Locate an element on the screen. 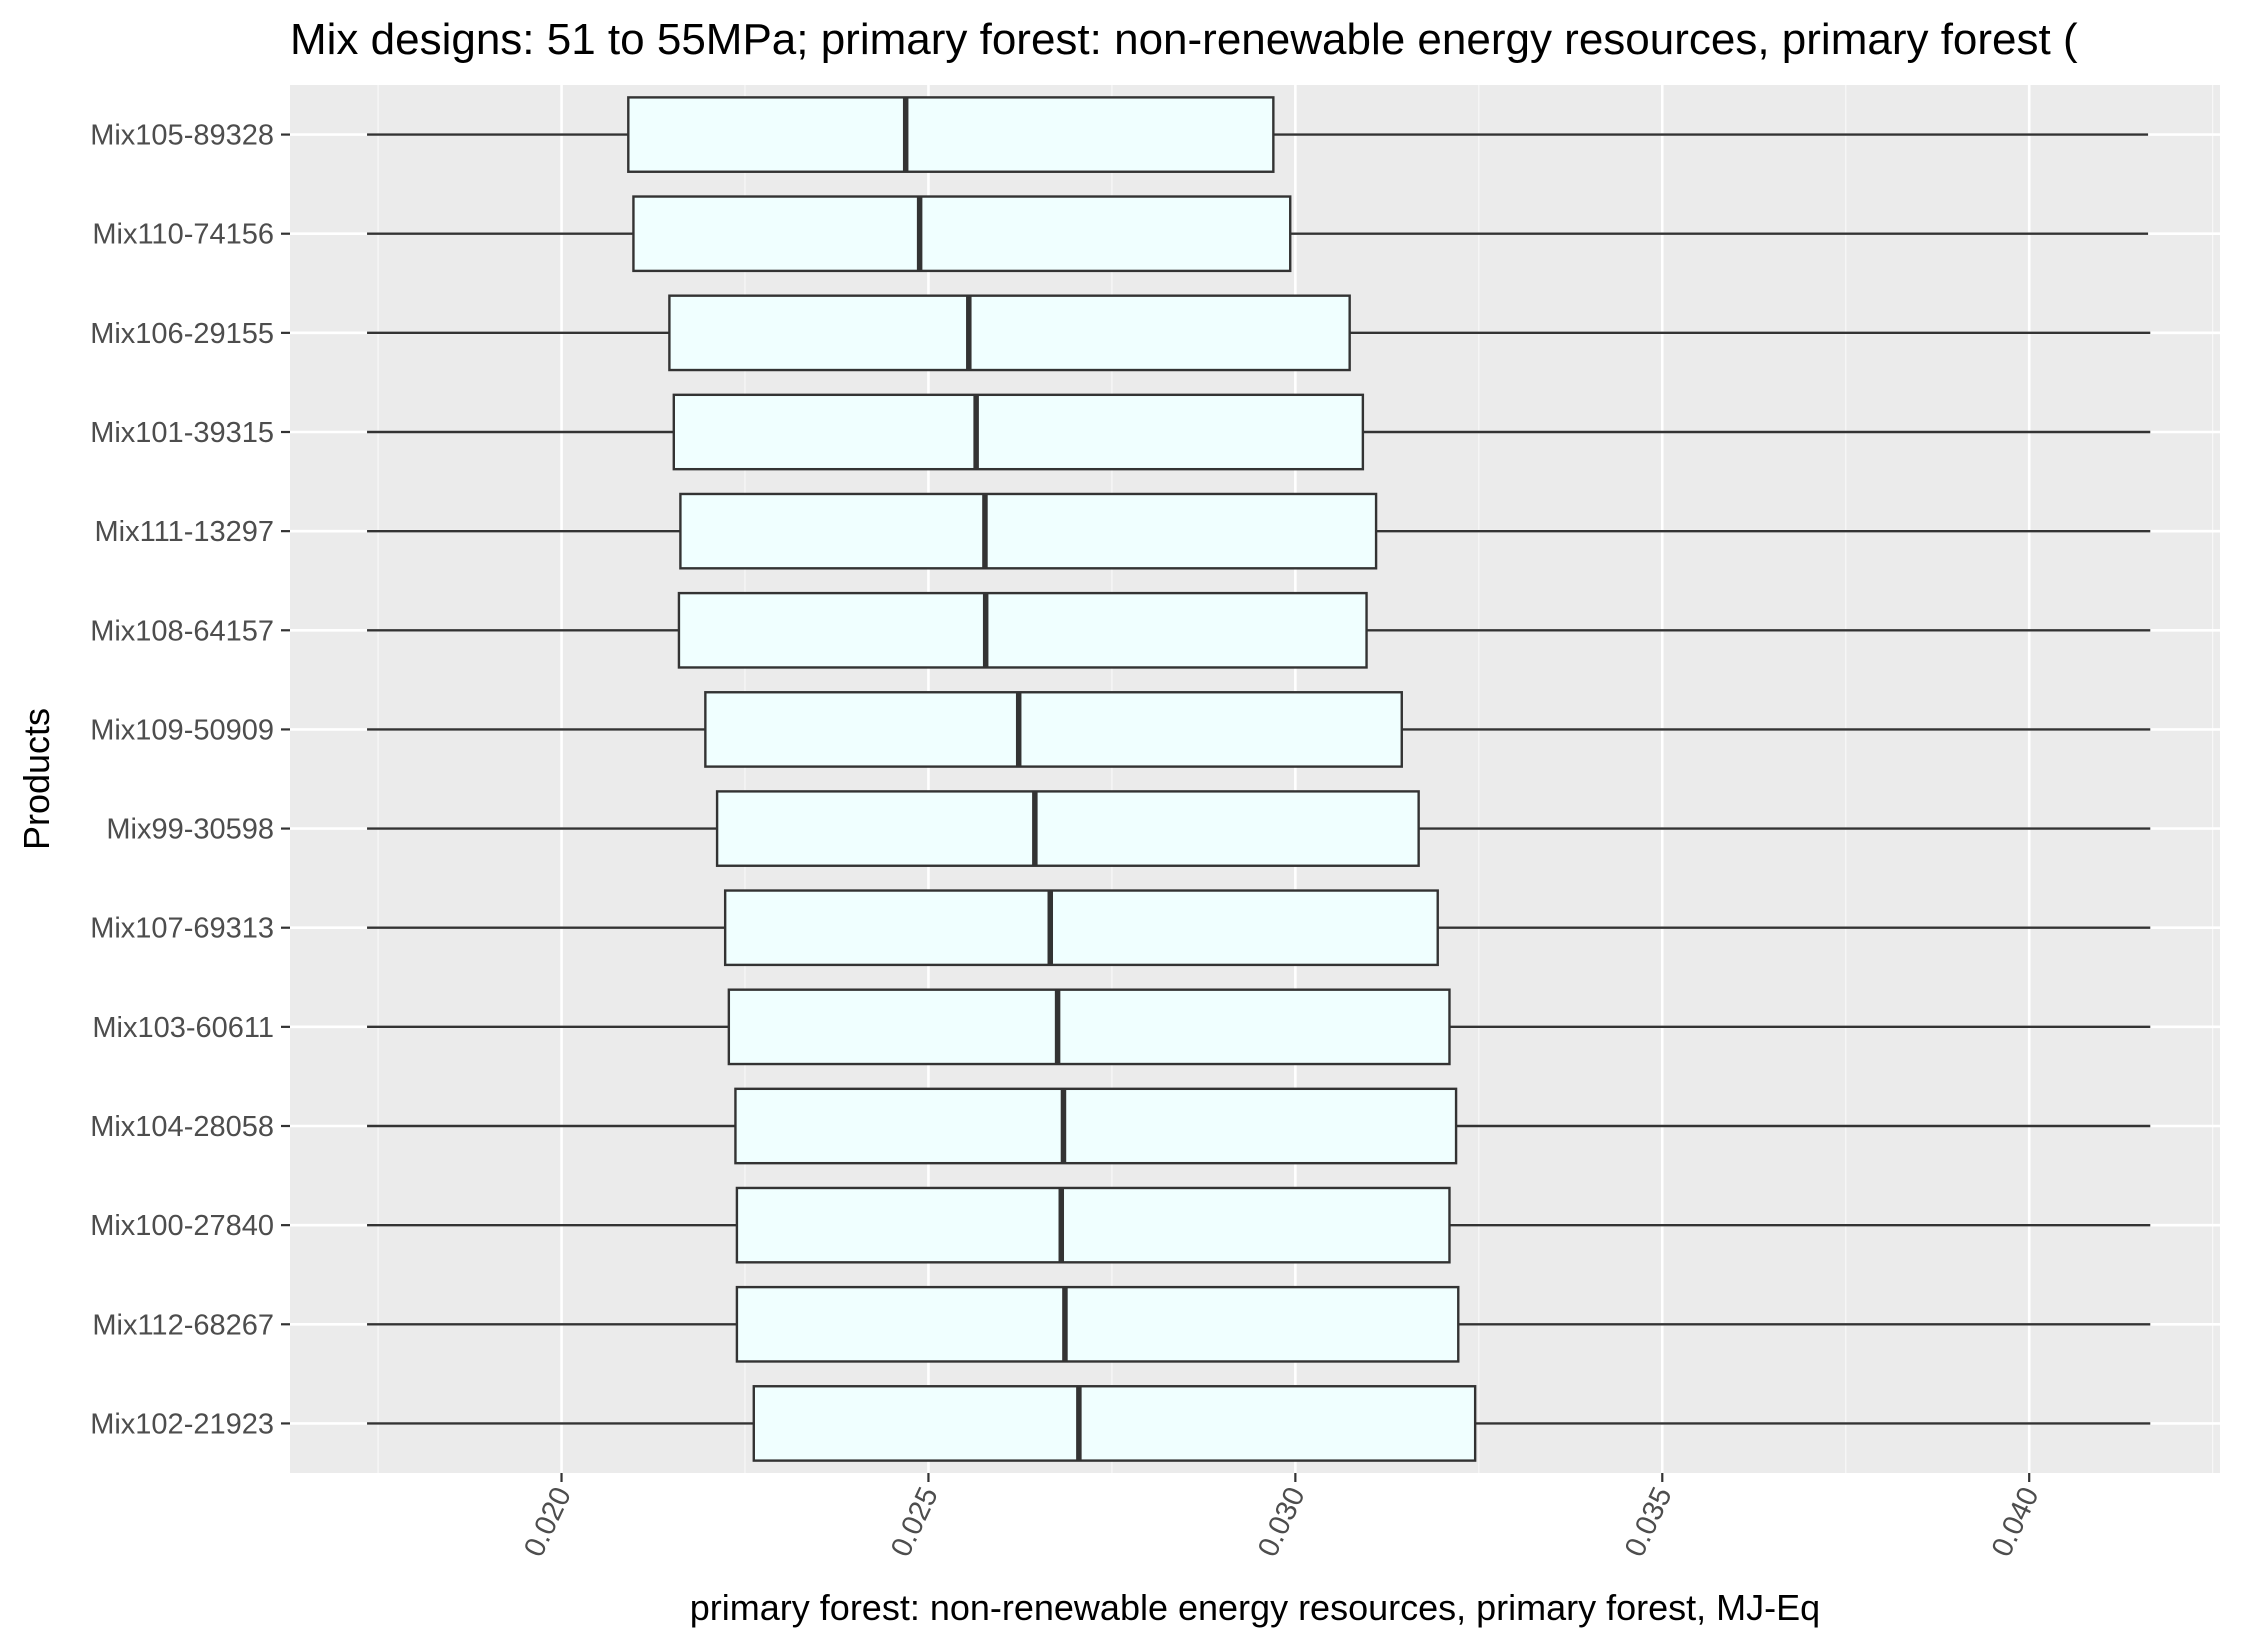 This screenshot has height=1647, width=2258. y-axis-title: Products is located at coordinates (36, 779).